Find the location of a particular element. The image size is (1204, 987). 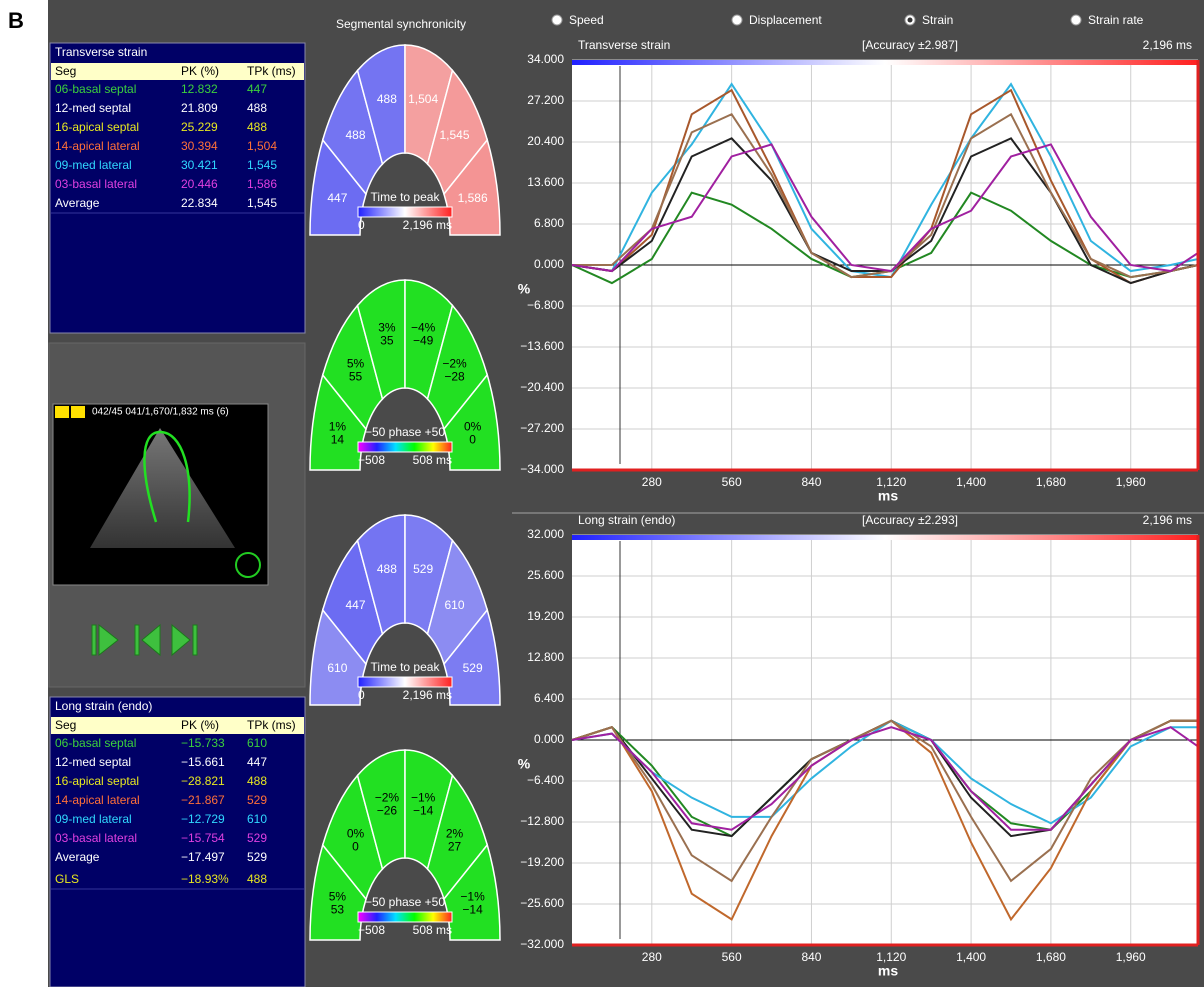

legend-min: −508 is located at coordinates (371, 930).